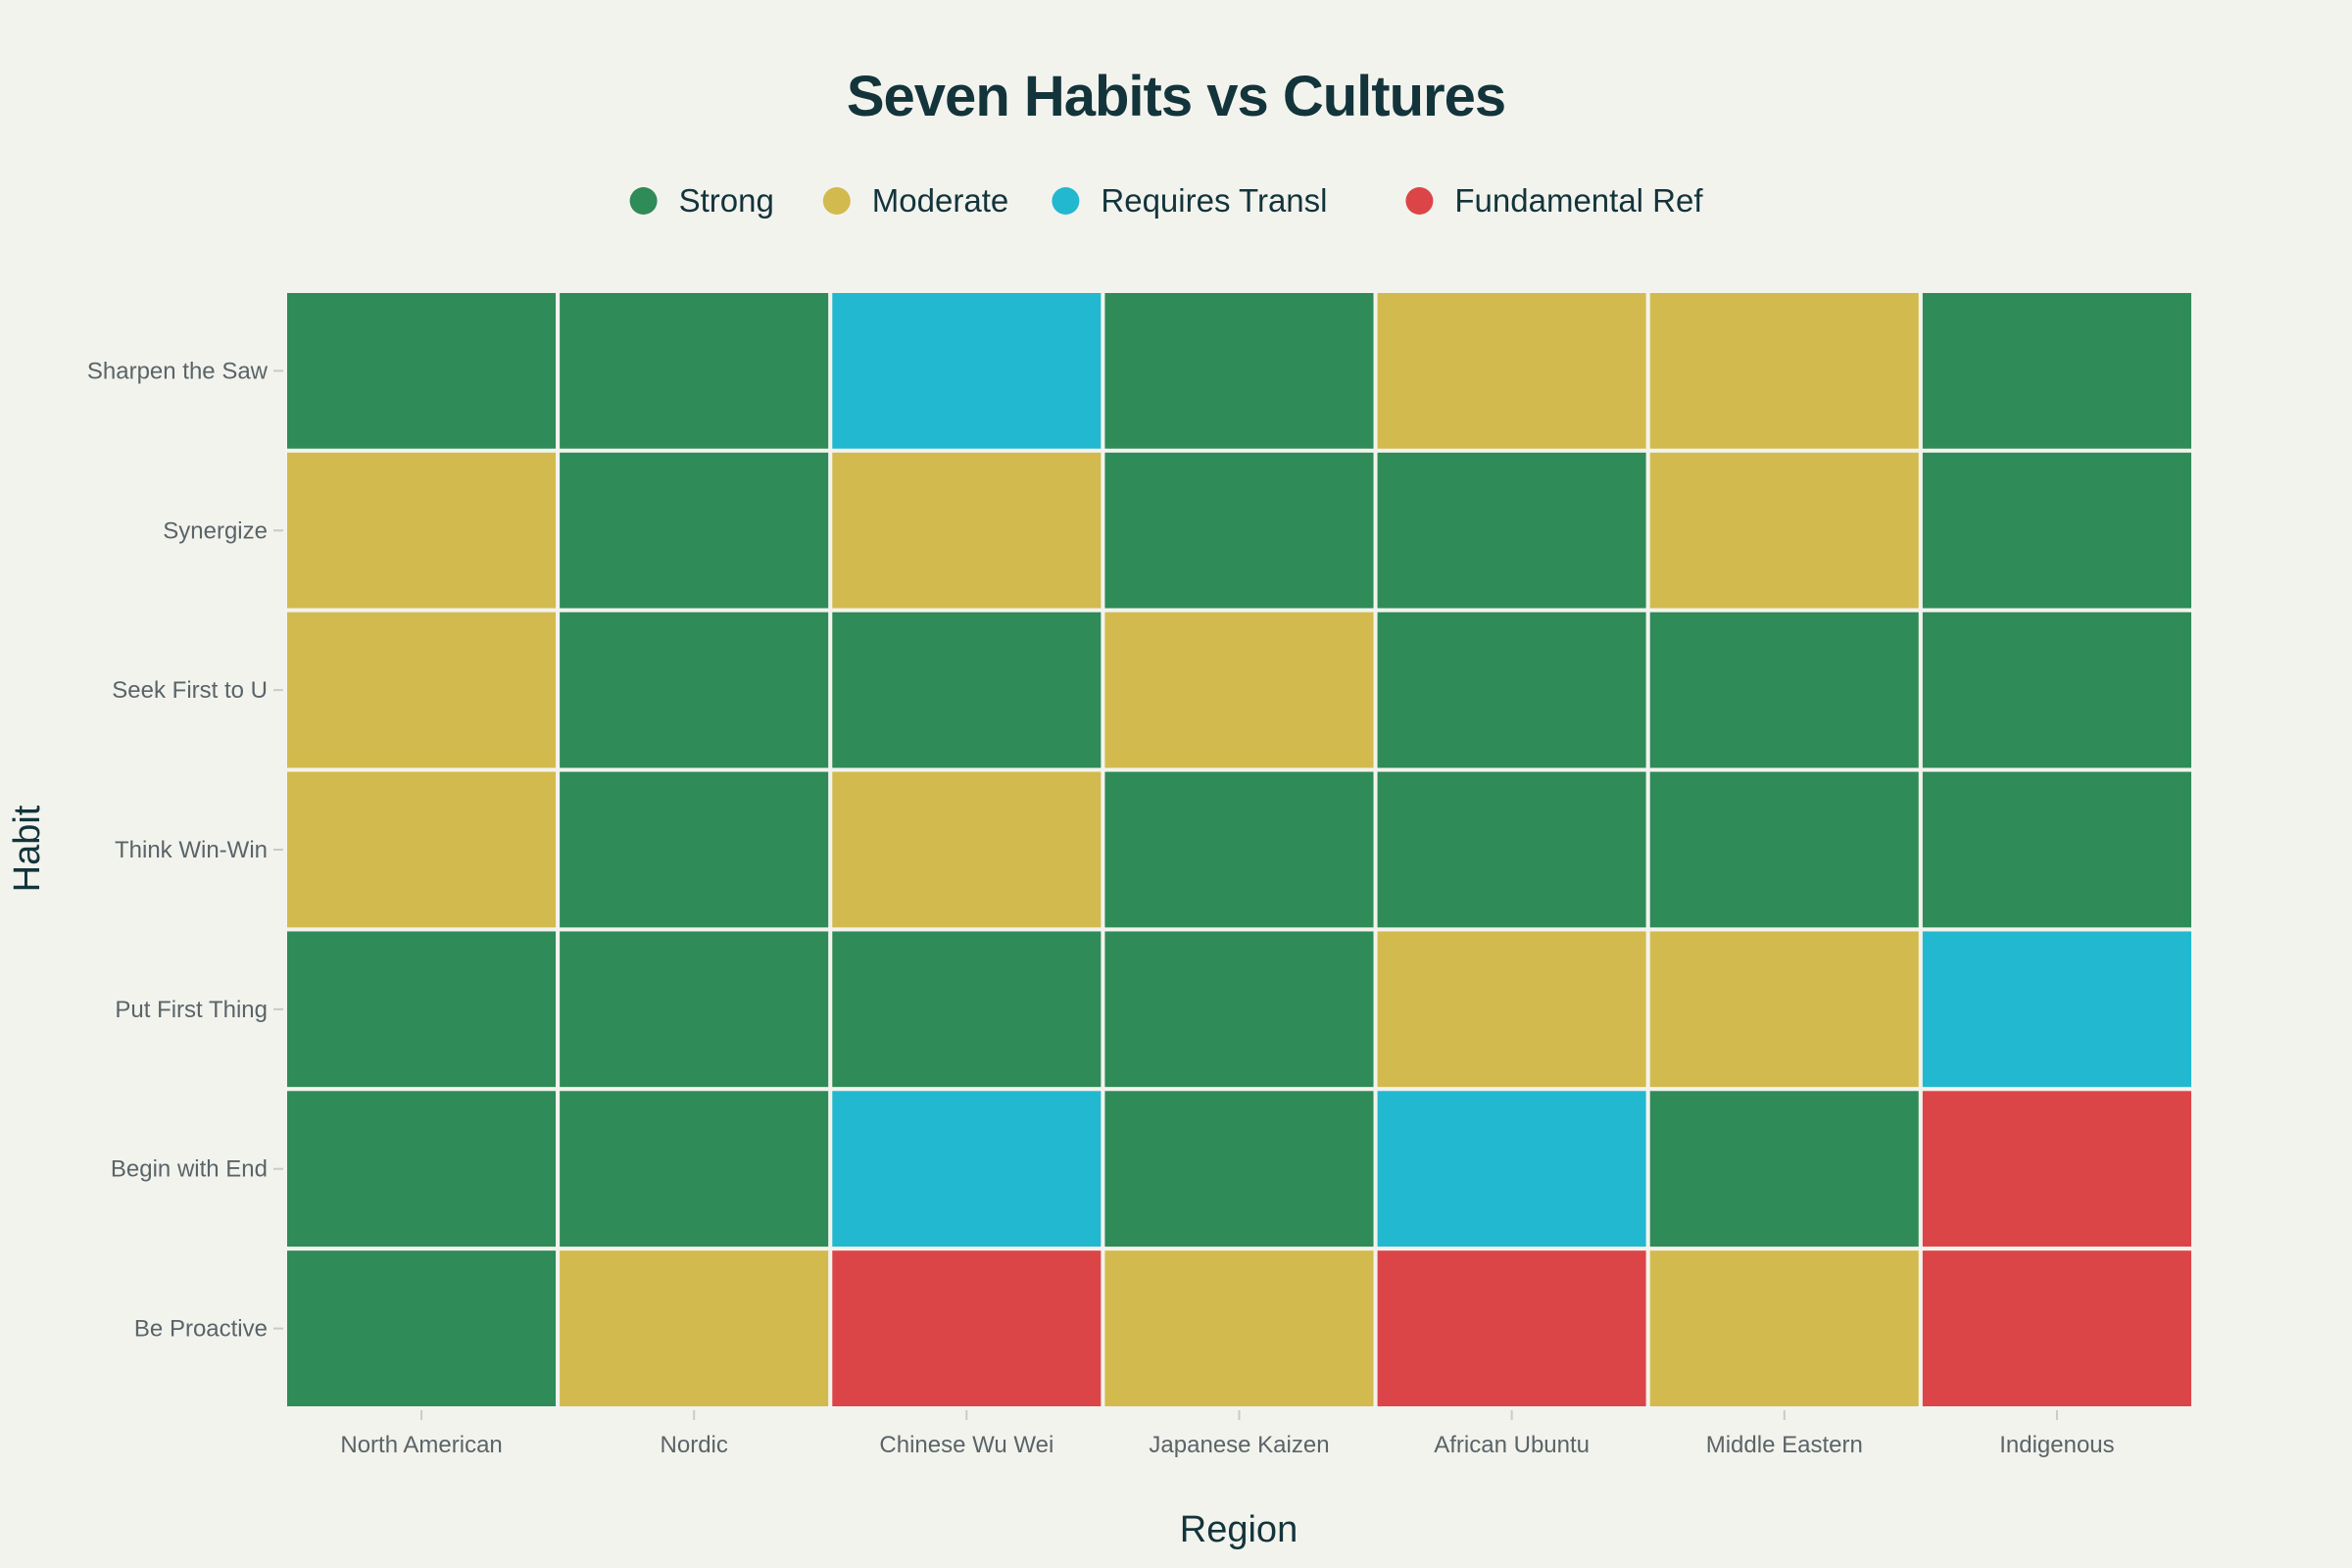 This screenshot has height=1568, width=2352. I want to click on heatmap-cell-think-win-win-african-ubuntu, so click(1511, 849).